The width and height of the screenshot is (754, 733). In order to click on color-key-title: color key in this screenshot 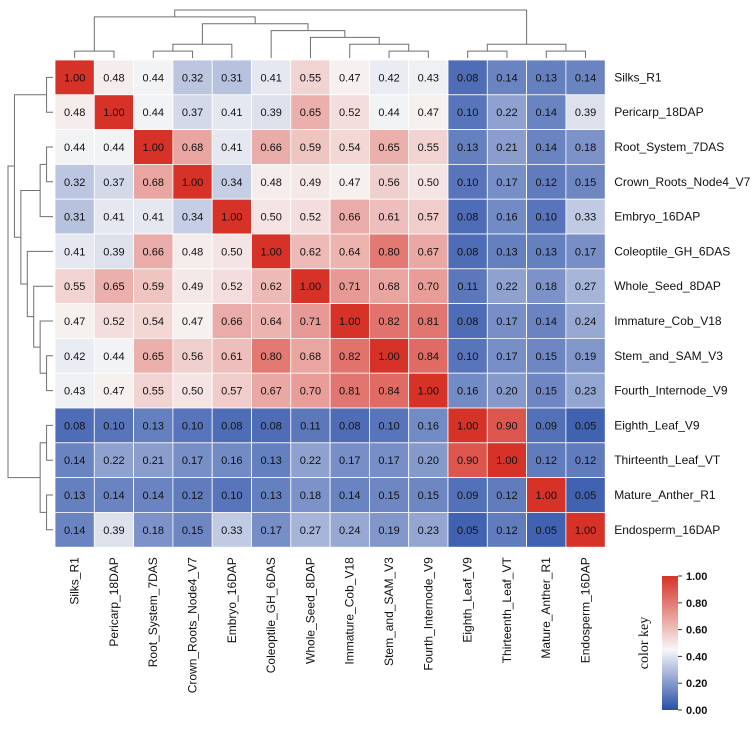, I will do `click(644, 643)`.